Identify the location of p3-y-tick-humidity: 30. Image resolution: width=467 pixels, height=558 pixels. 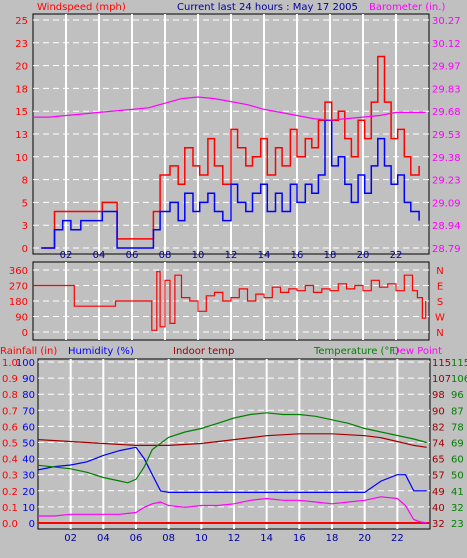
(28, 476).